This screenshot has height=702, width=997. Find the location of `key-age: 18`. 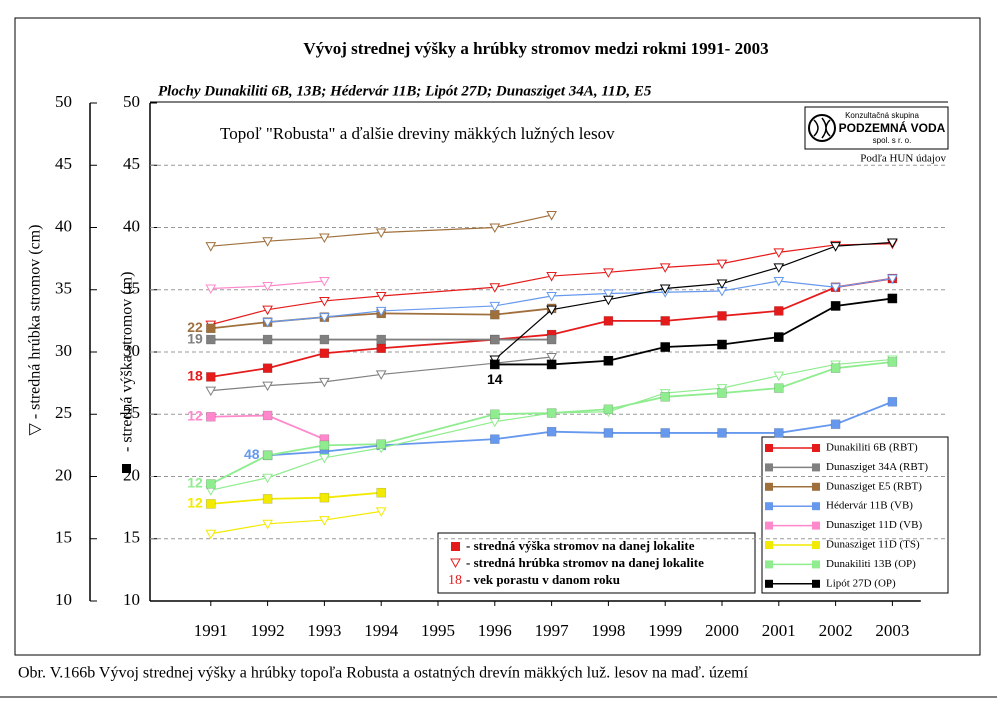

key-age: 18 is located at coordinates (455, 580).